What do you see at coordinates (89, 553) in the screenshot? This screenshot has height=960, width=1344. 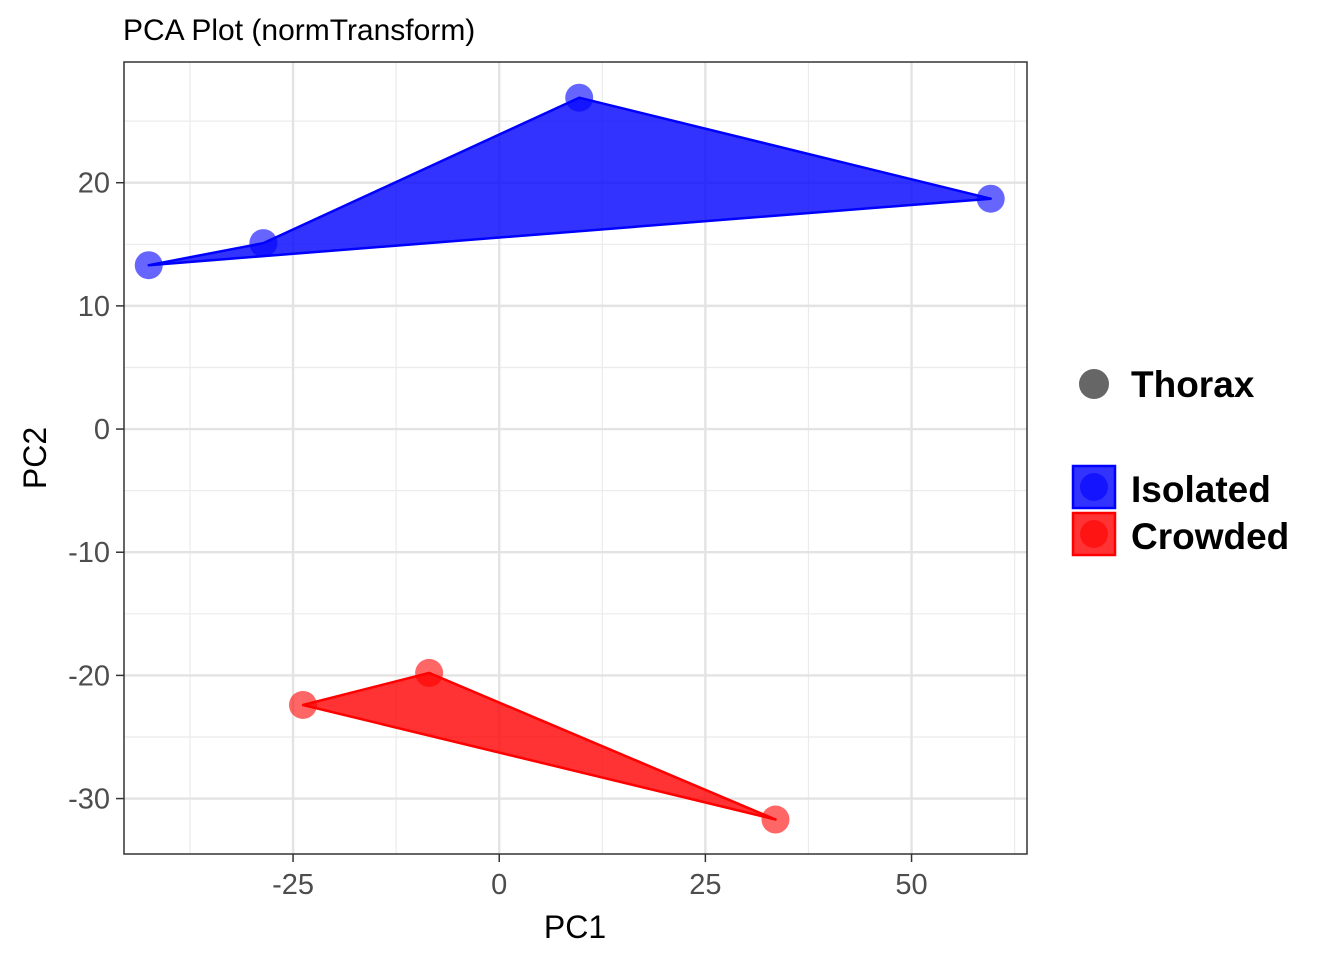 I see `y-tick-label: -10` at bounding box center [89, 553].